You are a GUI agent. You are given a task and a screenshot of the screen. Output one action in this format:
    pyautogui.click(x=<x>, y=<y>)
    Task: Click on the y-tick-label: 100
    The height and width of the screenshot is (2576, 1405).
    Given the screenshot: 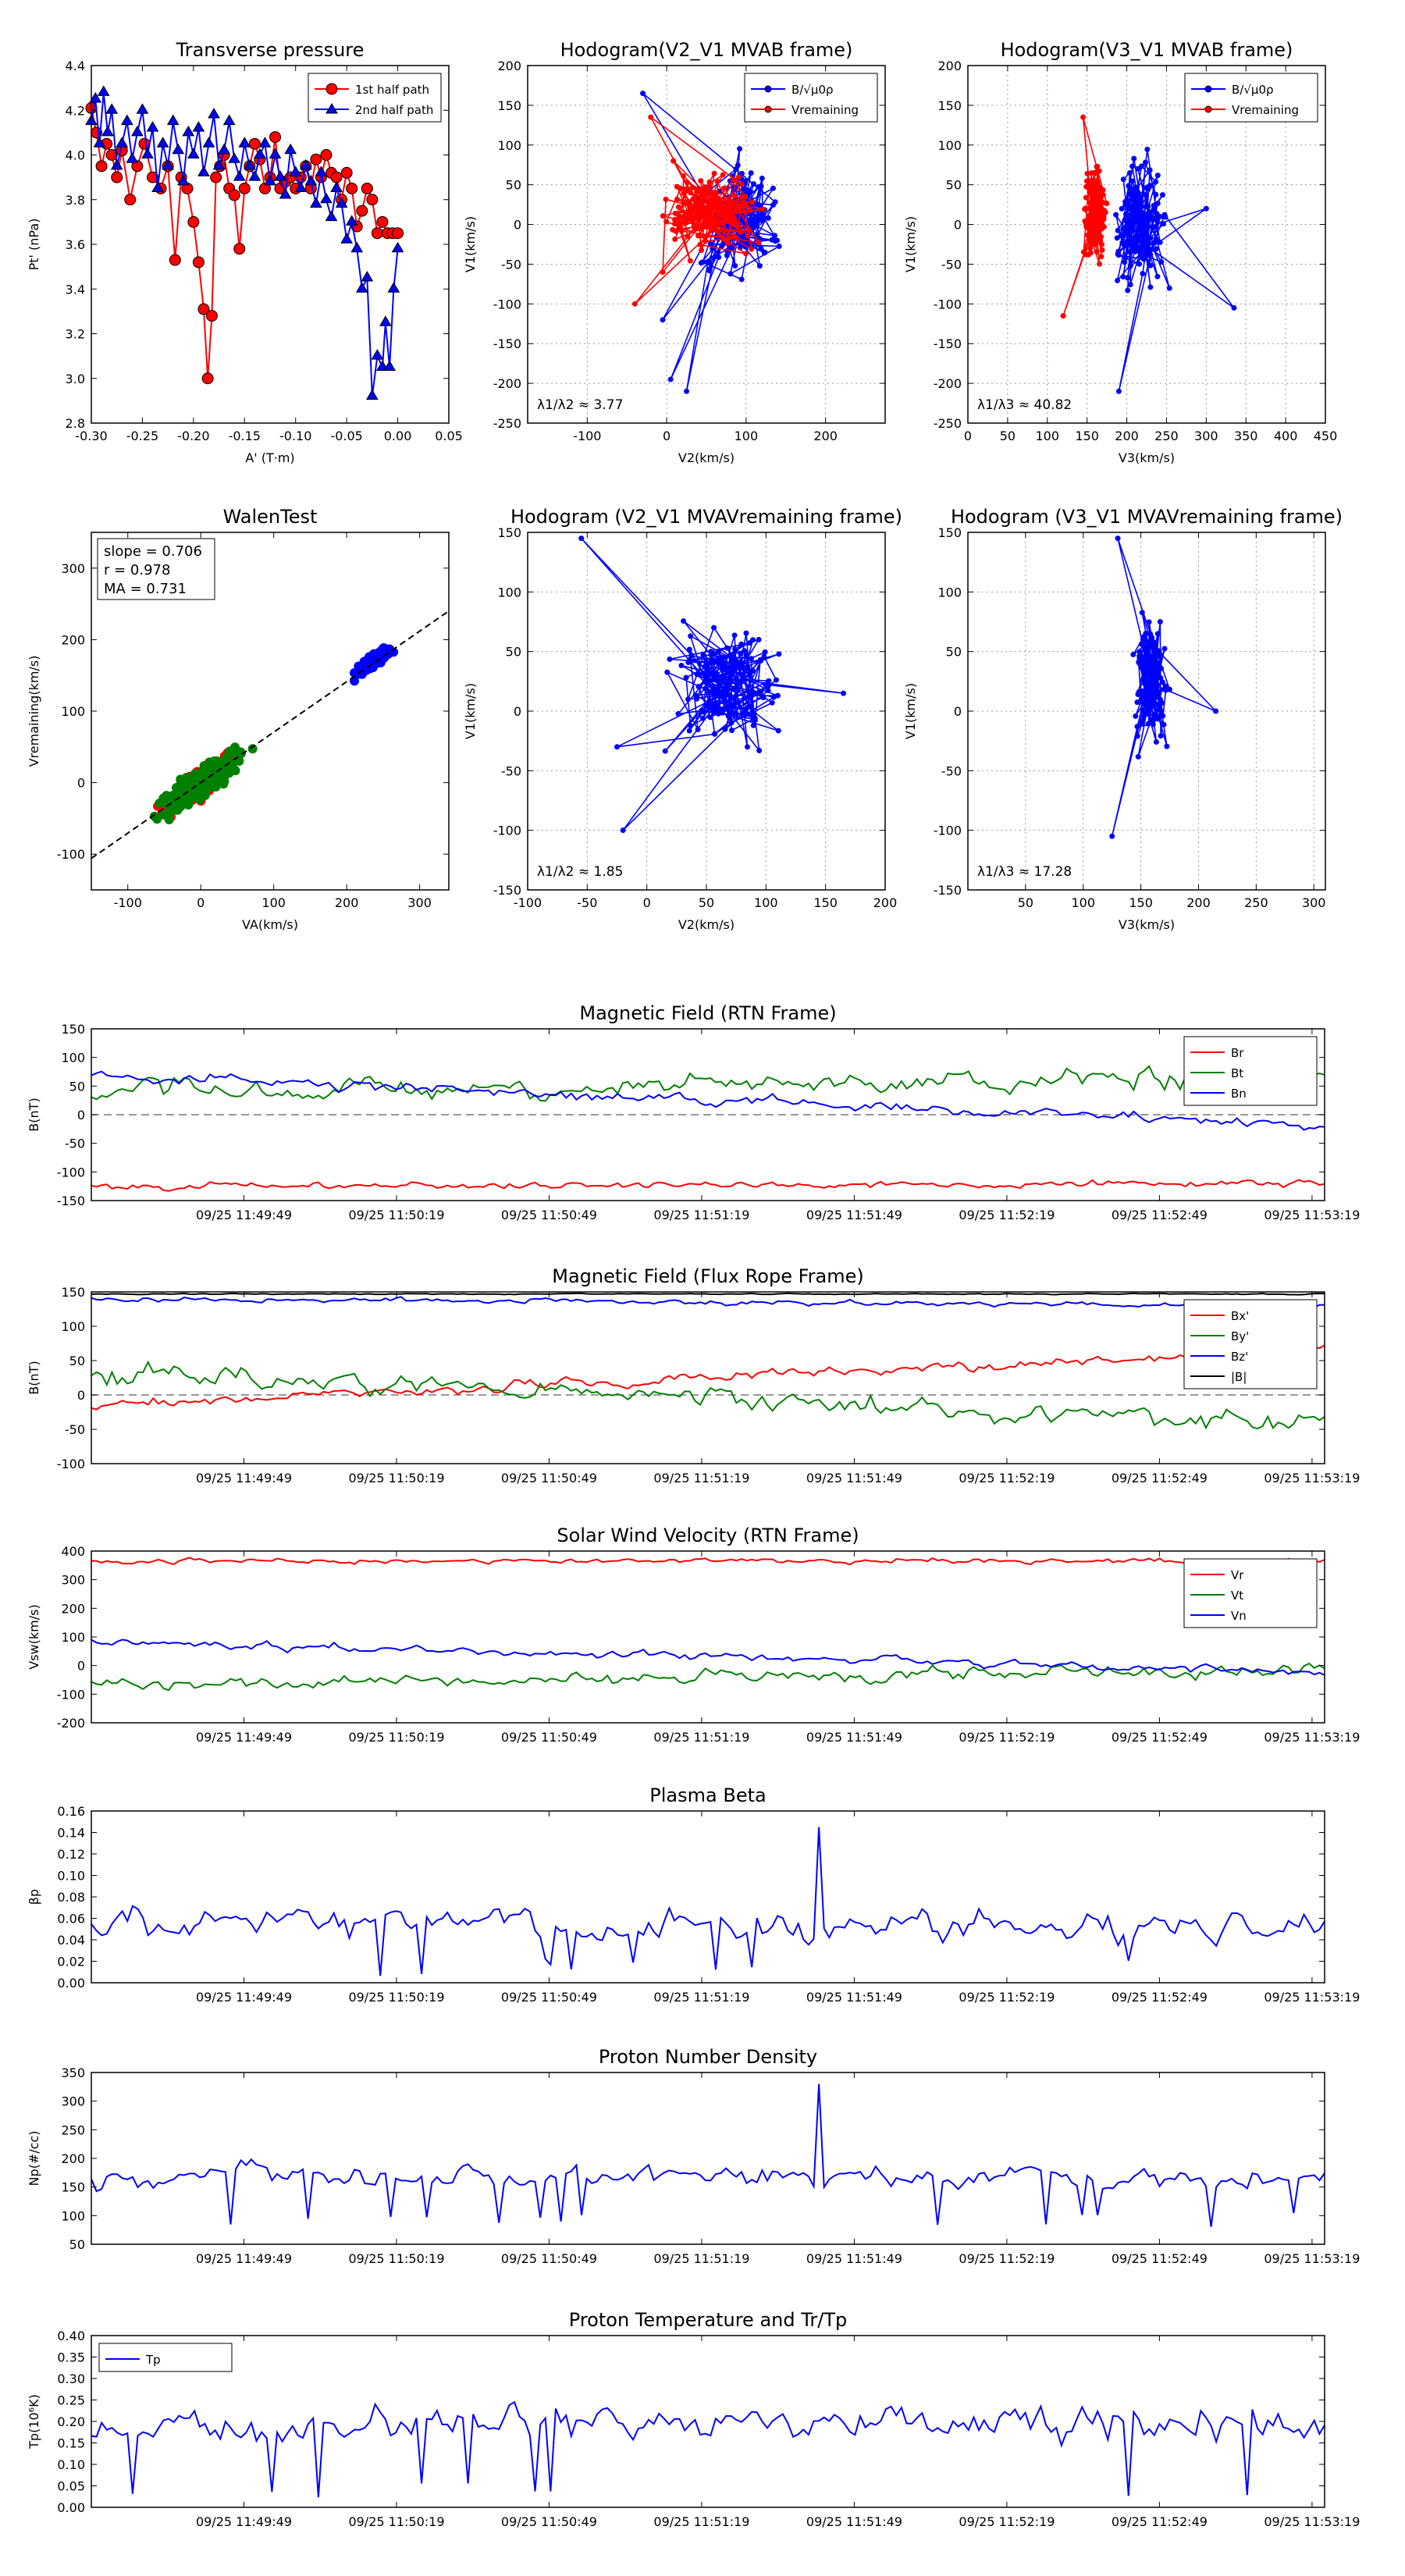 What is the action you would take?
    pyautogui.click(x=509, y=145)
    